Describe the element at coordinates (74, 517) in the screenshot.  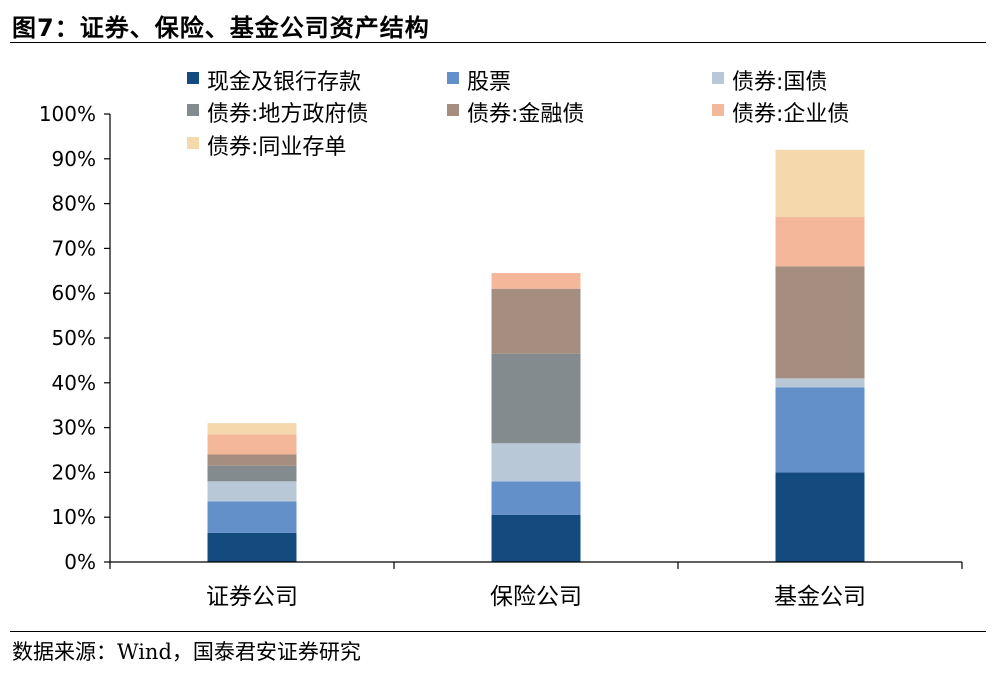
I see `y-tick-label: 10%` at that location.